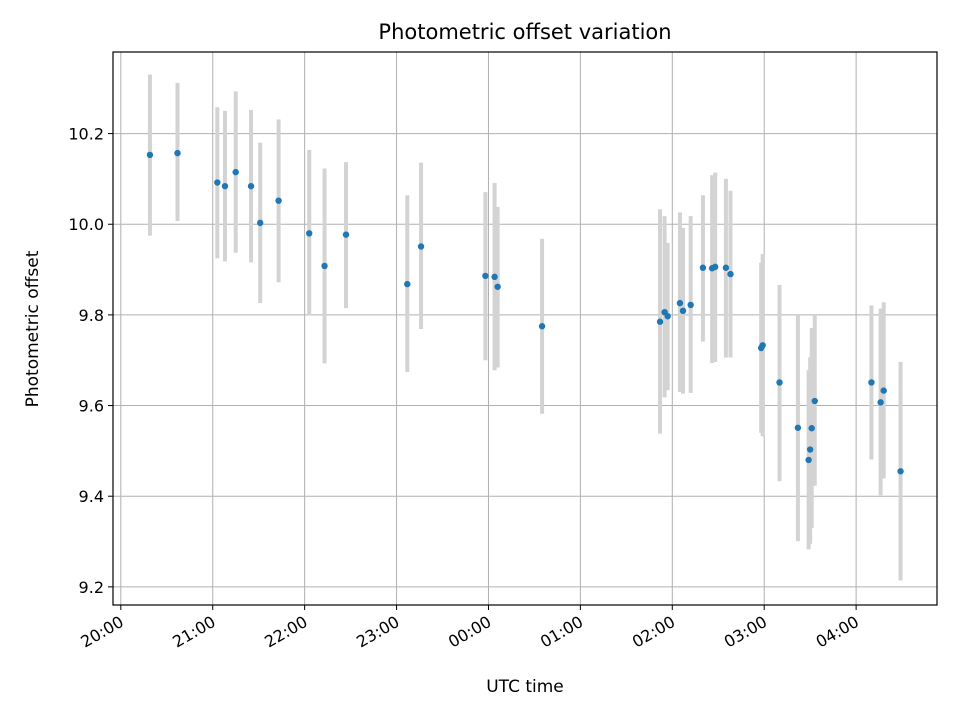  What do you see at coordinates (86, 134) in the screenshot?
I see `y-tick-label: 10.2` at bounding box center [86, 134].